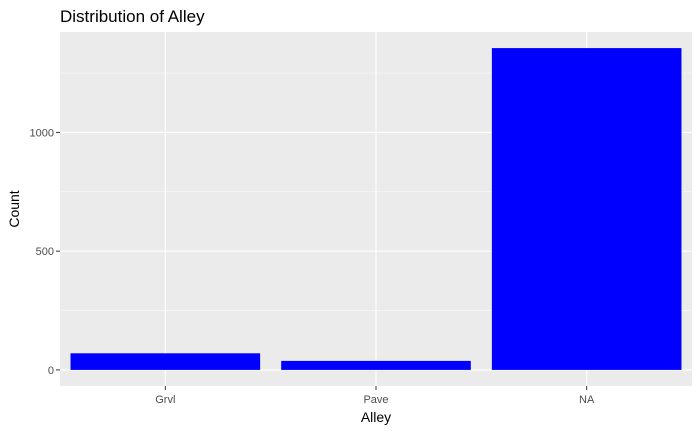 This screenshot has height=432, width=700. Describe the element at coordinates (165, 400) in the screenshot. I see `x-tick-label: Grvl` at that location.